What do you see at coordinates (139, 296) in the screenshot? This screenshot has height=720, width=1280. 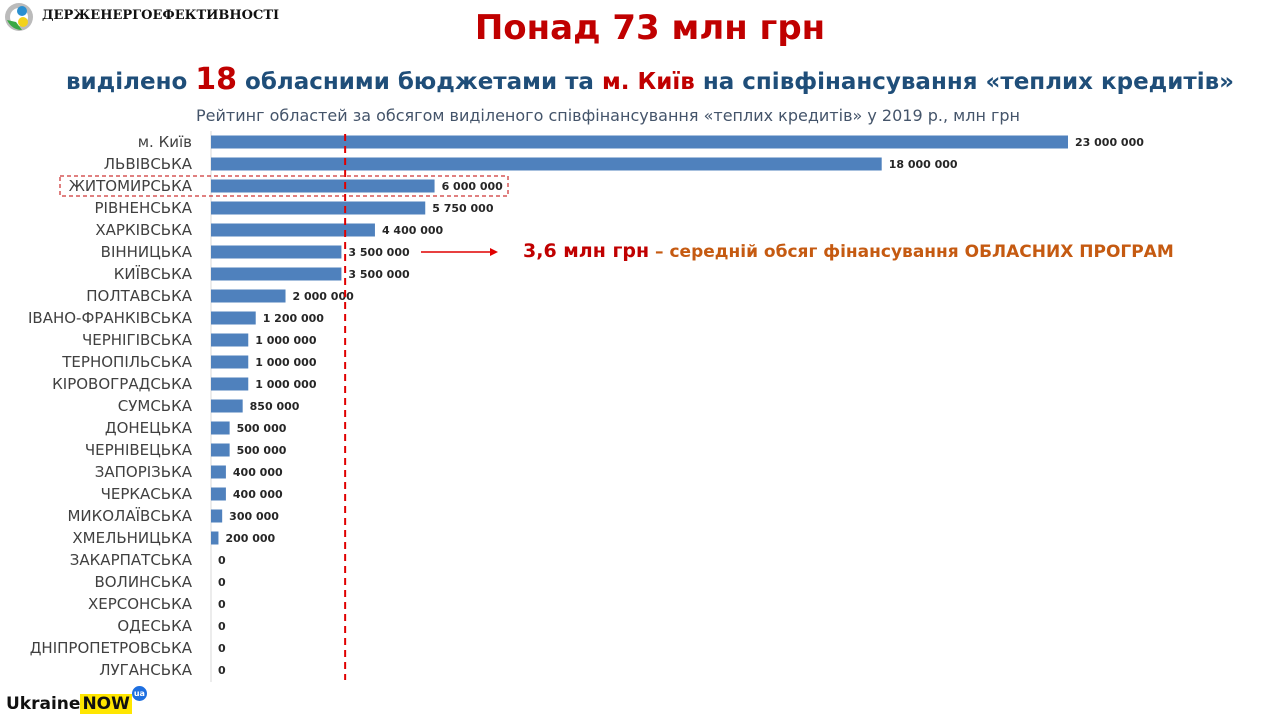 I see `category-label: ПОЛТАВСЬКА` at bounding box center [139, 296].